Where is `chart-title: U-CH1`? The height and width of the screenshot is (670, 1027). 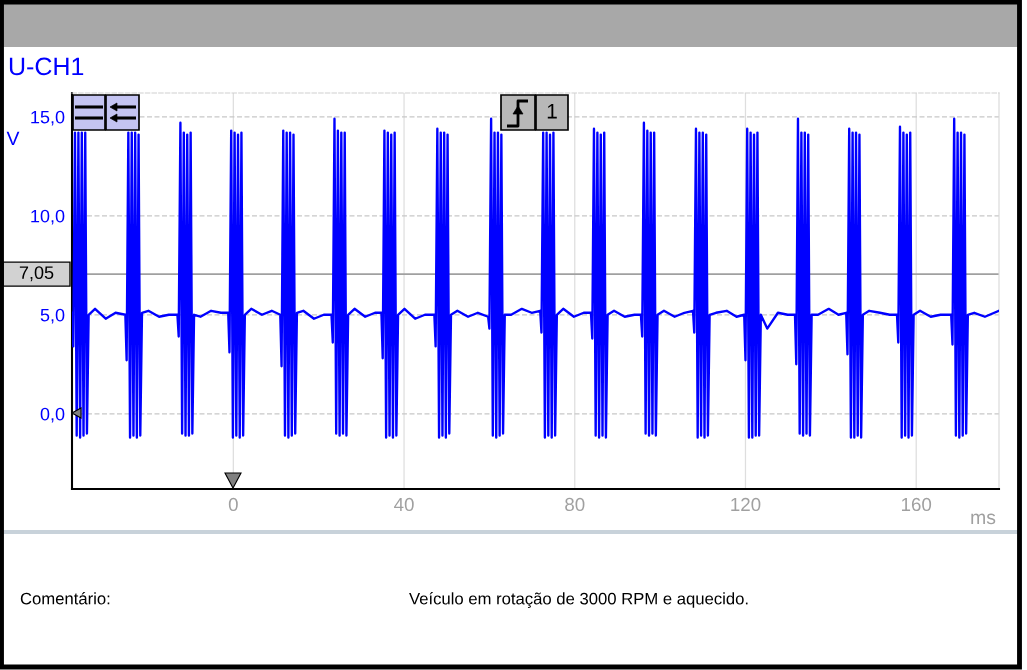
chart-title: U-CH1 is located at coordinates (46, 66).